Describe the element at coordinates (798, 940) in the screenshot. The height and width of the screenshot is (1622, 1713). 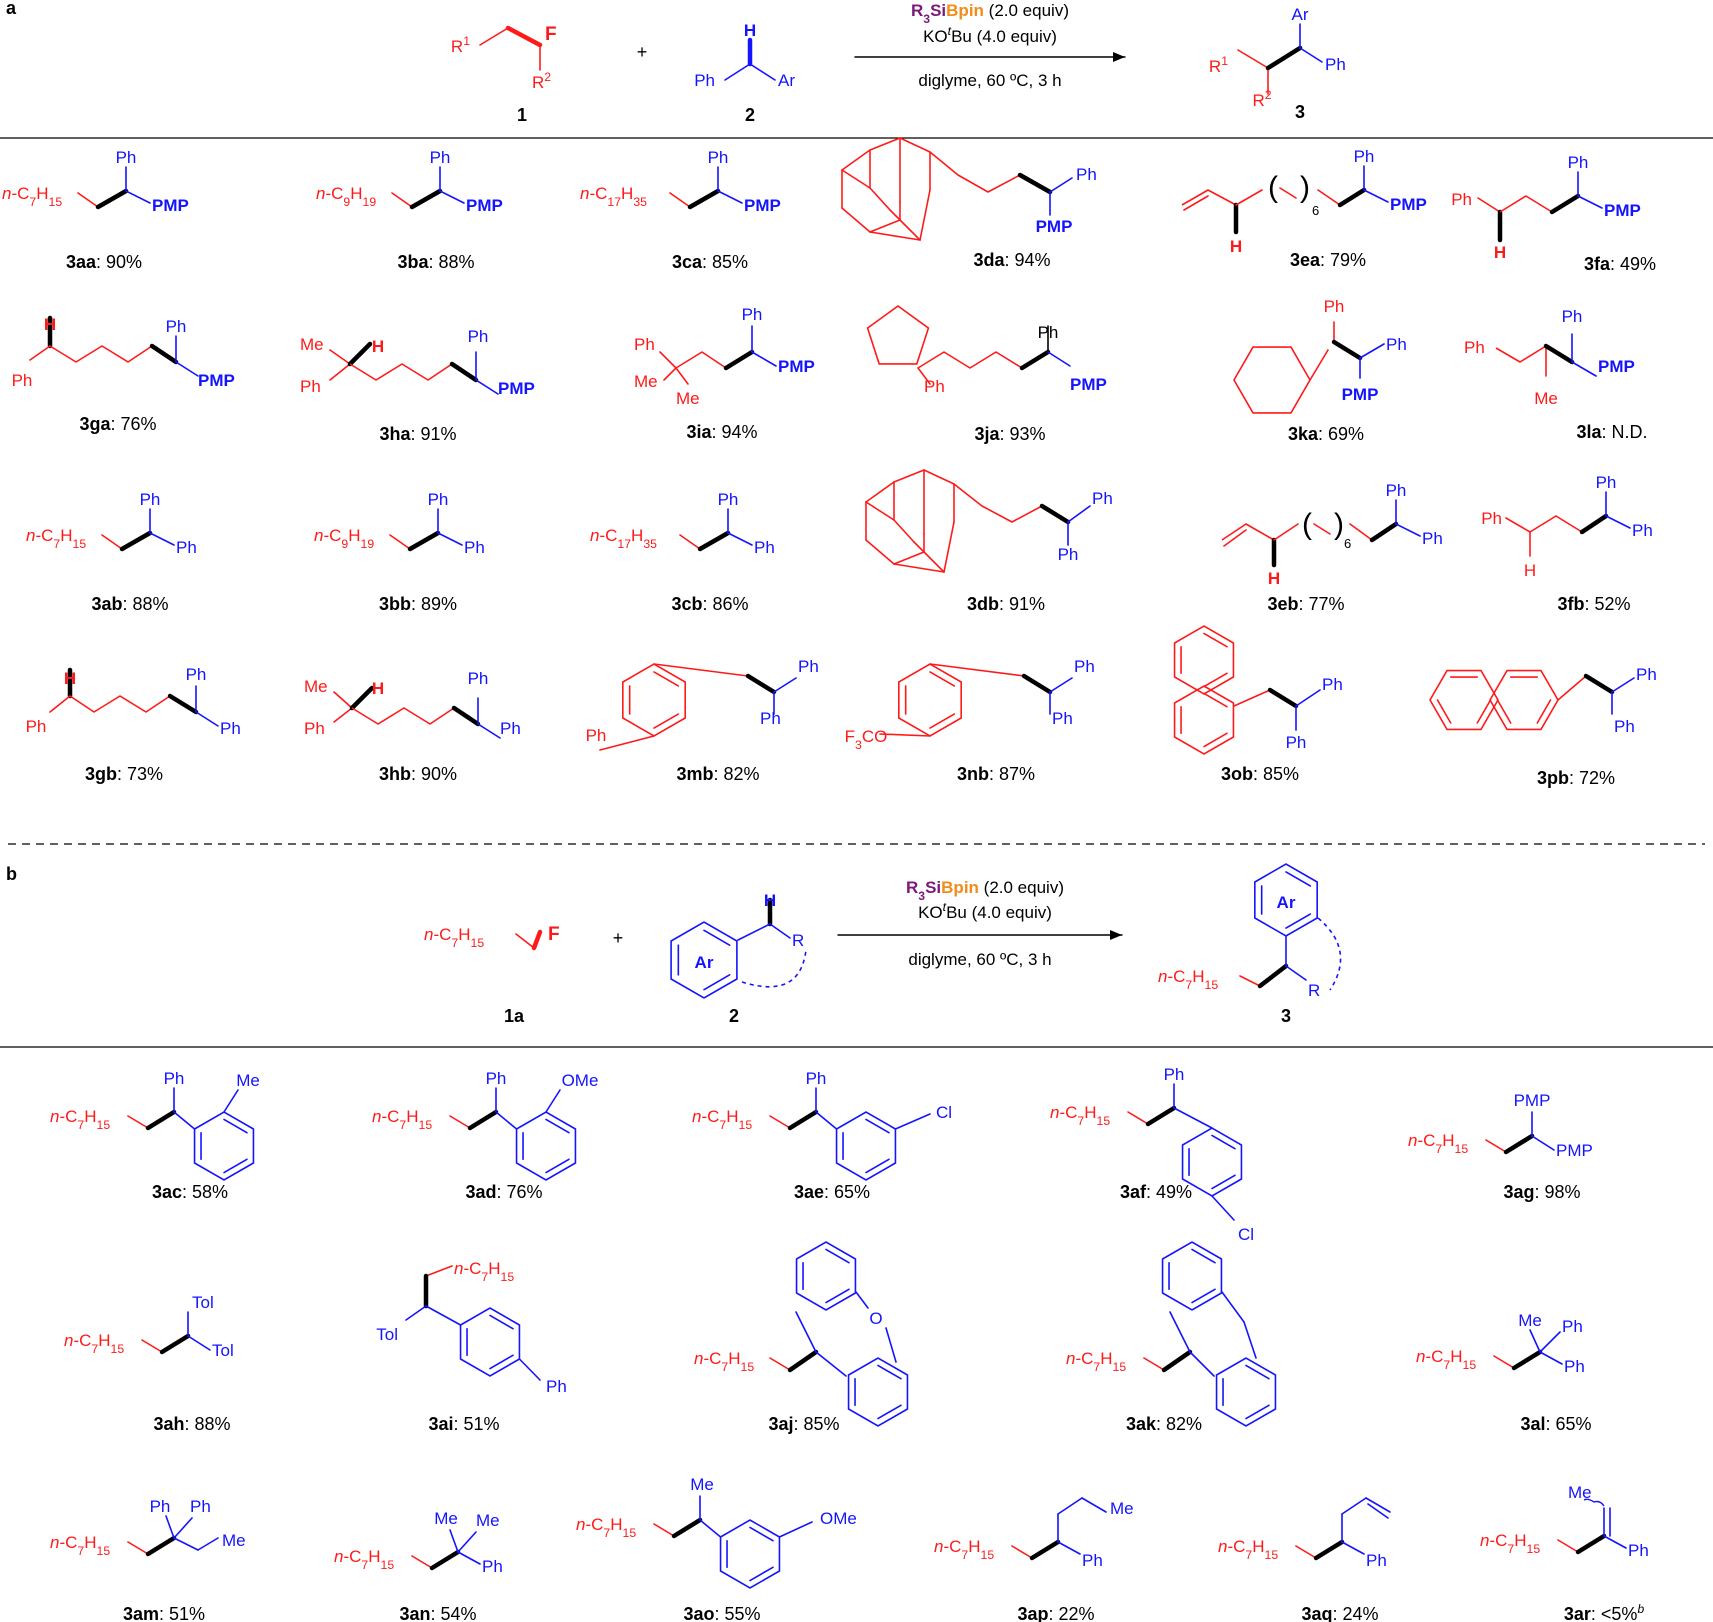
I see `r-group: R` at that location.